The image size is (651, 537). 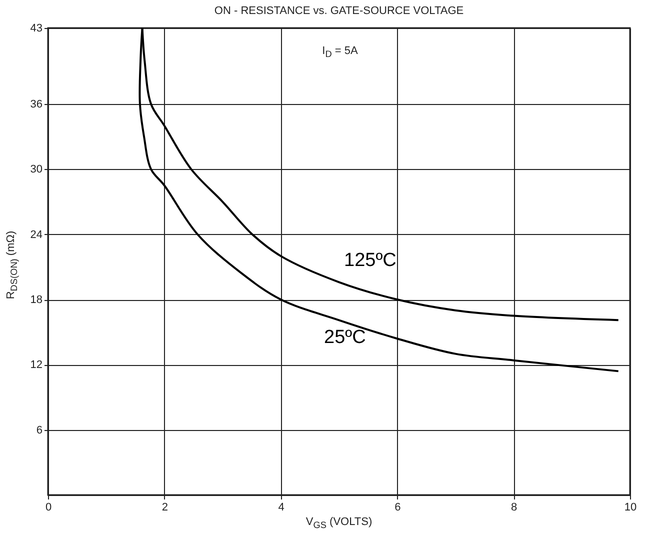 What do you see at coordinates (630, 508) in the screenshot?
I see `x-tick-label: 10` at bounding box center [630, 508].